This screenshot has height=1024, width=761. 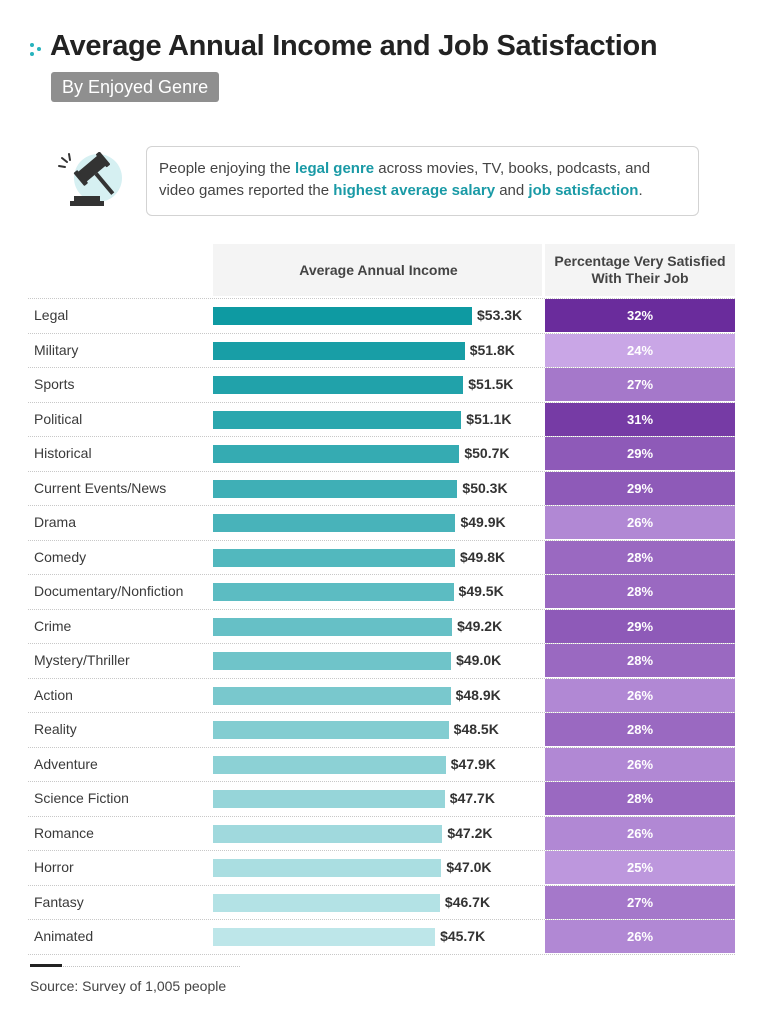 I want to click on table-row: Fantasy $46.7K 27%, so click(x=381, y=902).